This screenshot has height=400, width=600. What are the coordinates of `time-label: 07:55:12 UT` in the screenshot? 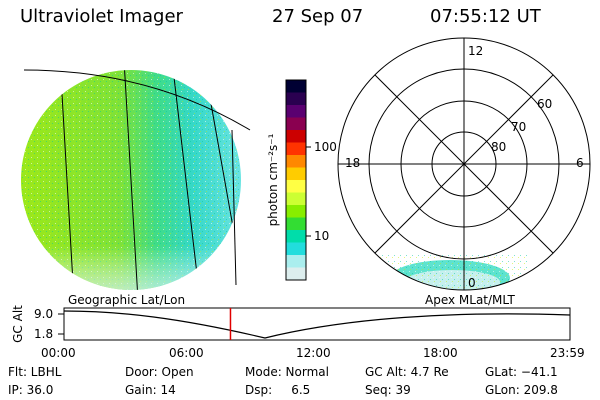 It's located at (485, 16).